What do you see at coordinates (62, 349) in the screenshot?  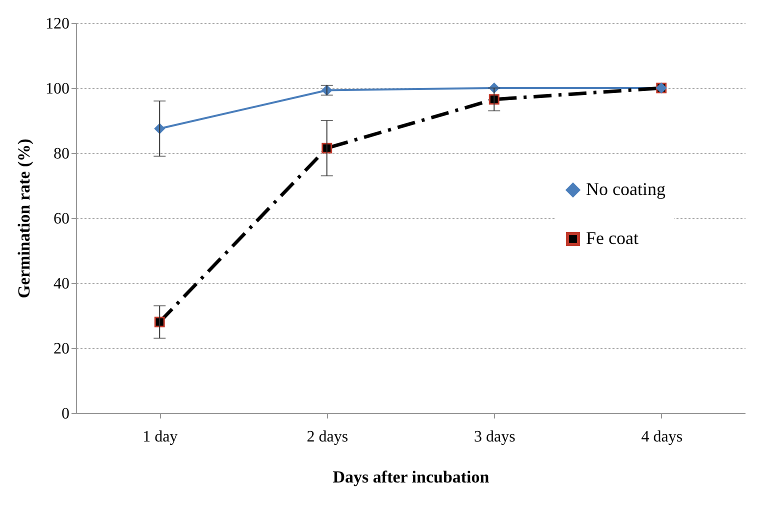 I see `y-tick-label: 20` at bounding box center [62, 349].